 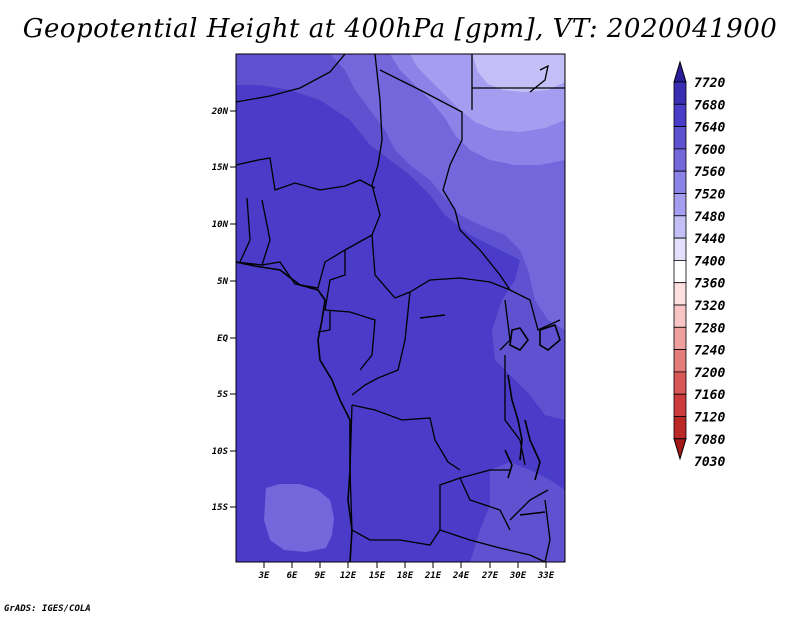 What do you see at coordinates (546, 576) in the screenshot?
I see `lon-label: 33E` at bounding box center [546, 576].